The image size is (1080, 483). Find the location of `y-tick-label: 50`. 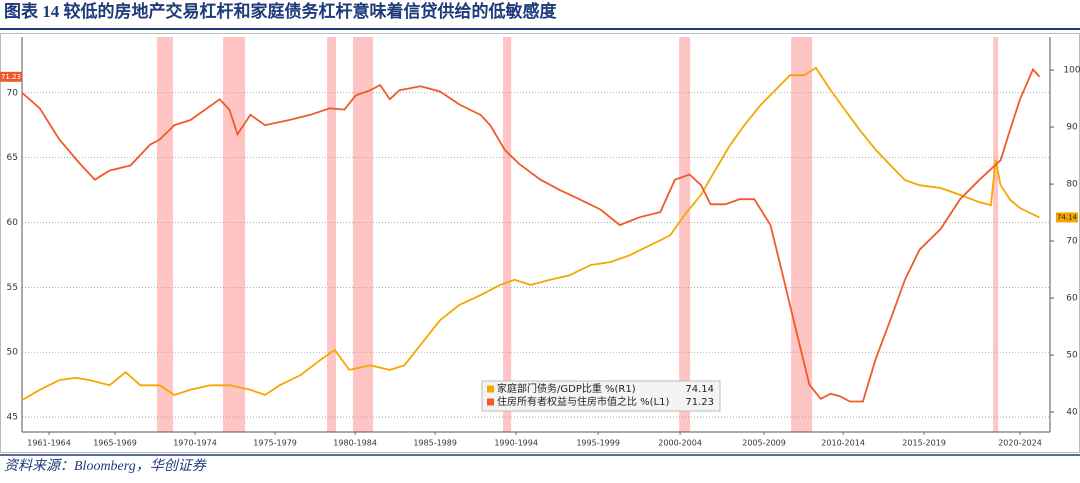

y-tick-label: 50 is located at coordinates (13, 353).